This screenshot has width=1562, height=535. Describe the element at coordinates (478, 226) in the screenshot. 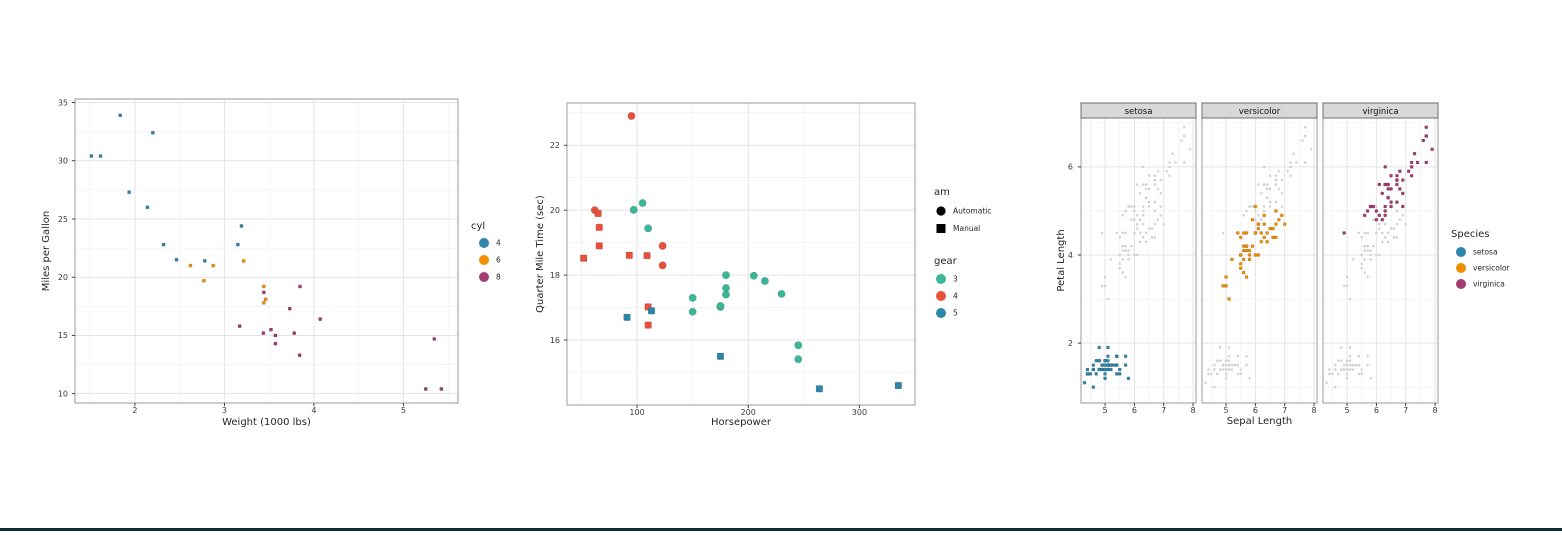

I see `legend-title: cyl` at that location.